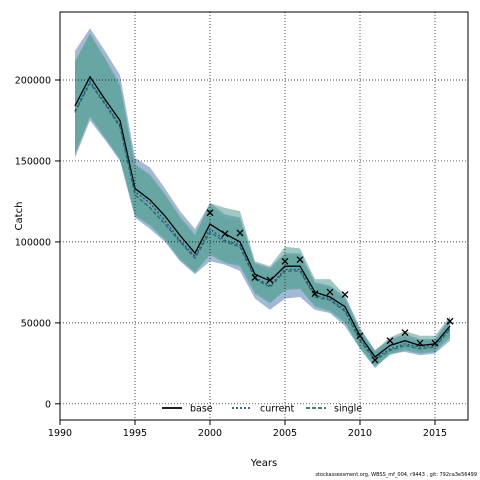  Describe the element at coordinates (435, 433) in the screenshot. I see `x-tick-label-2015: 2015` at that location.